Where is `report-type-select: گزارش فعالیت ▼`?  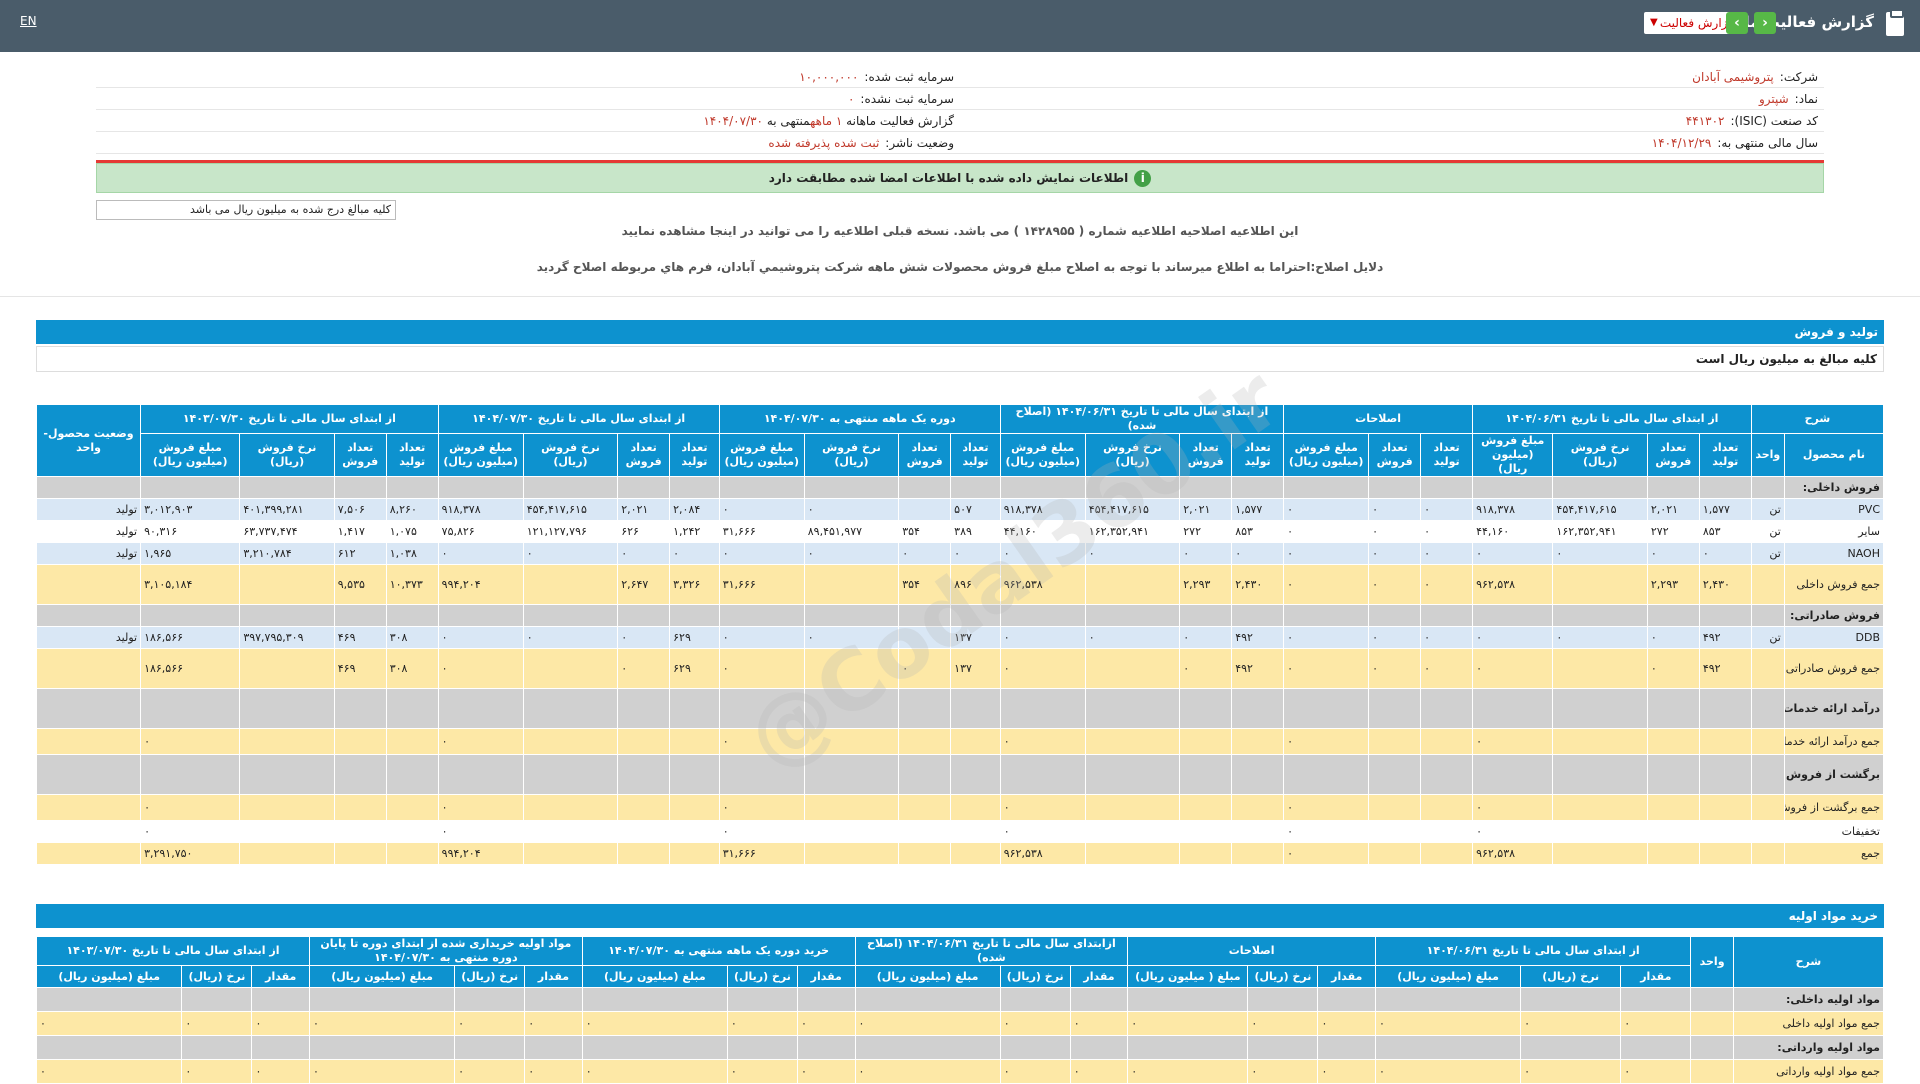 report-type-select: گزارش فعالیت ▼ is located at coordinates (1692, 23).